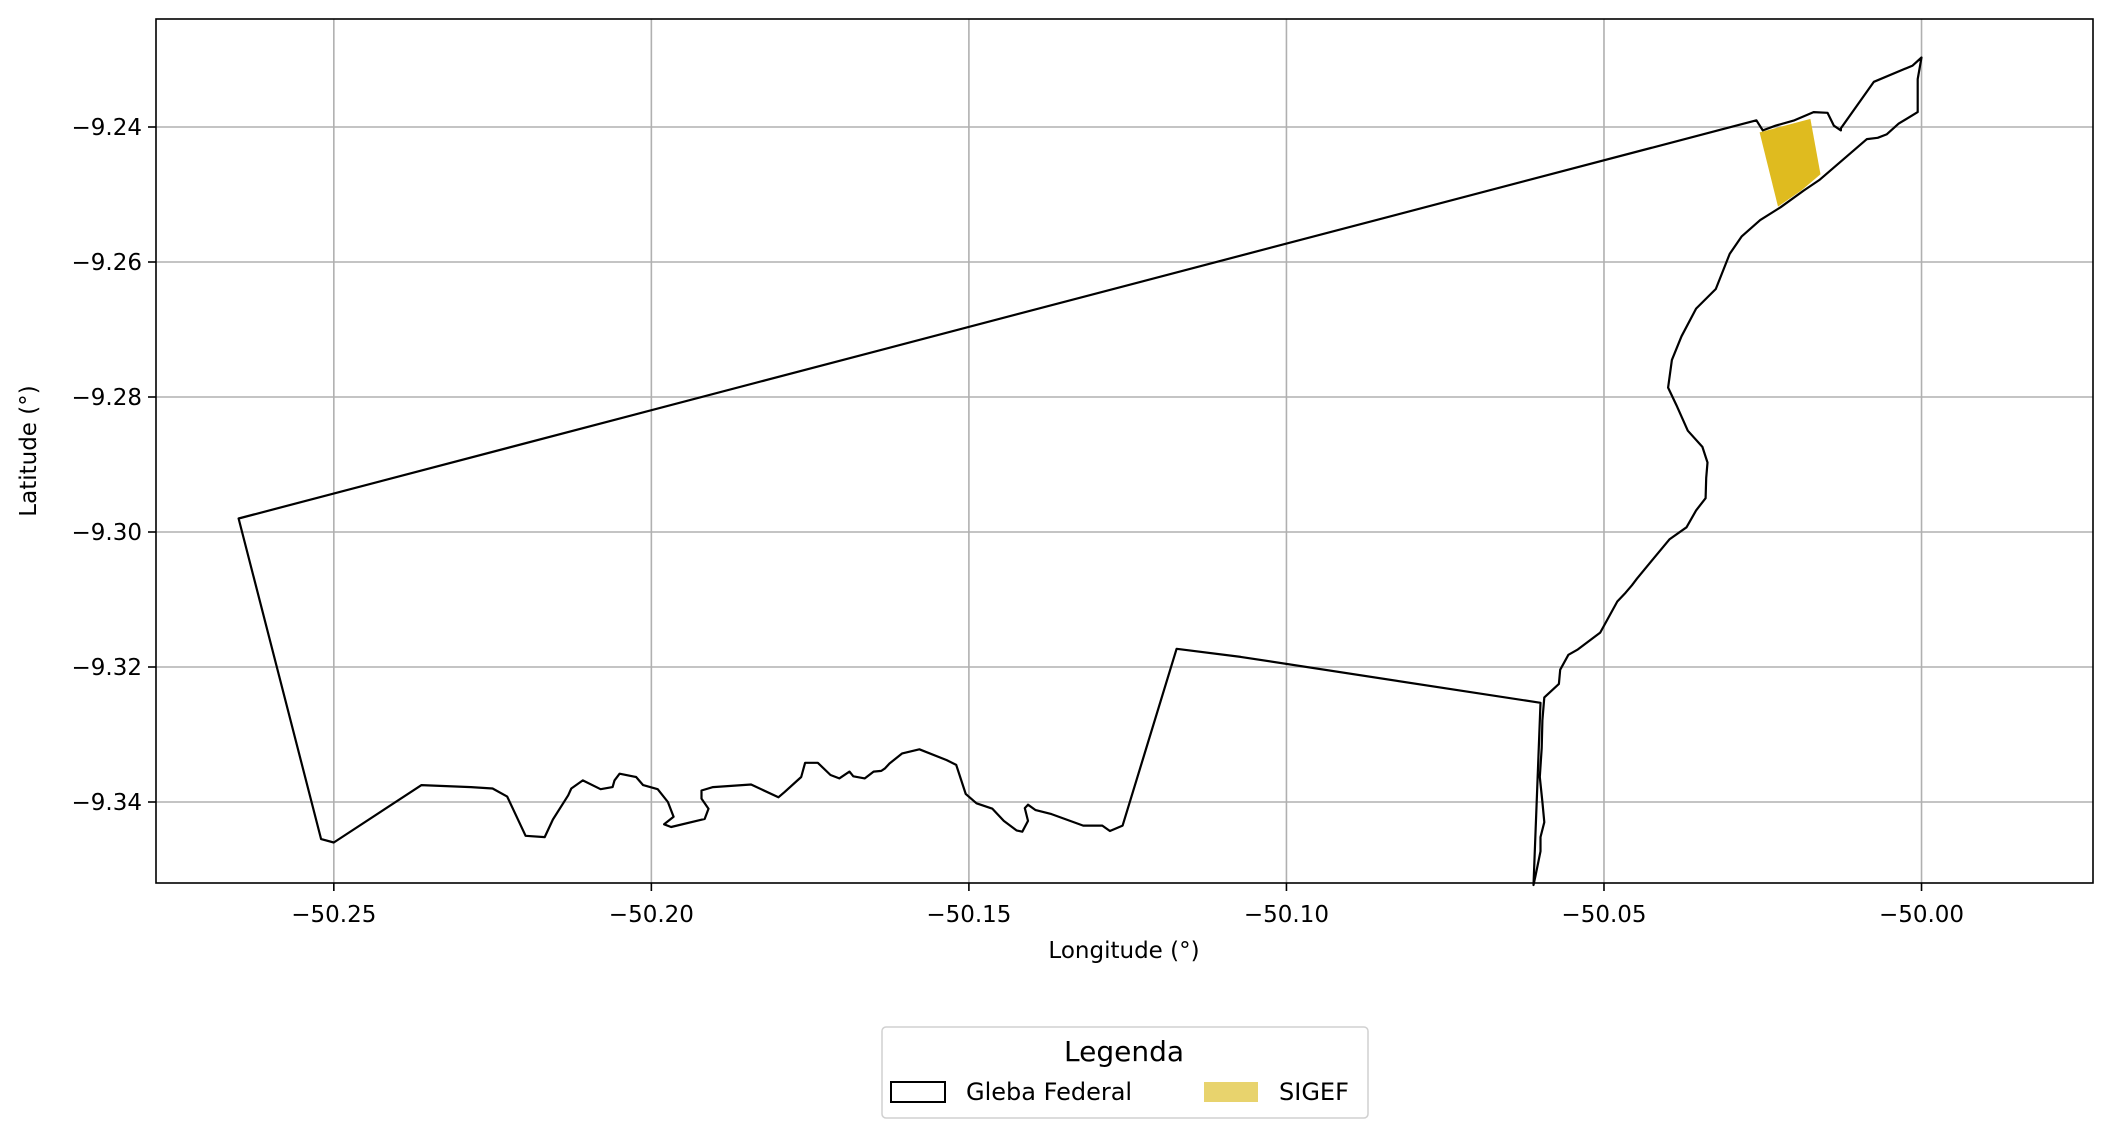 This screenshot has height=1137, width=2110. I want to click on x-tick-label: −50.10, so click(1286, 915).